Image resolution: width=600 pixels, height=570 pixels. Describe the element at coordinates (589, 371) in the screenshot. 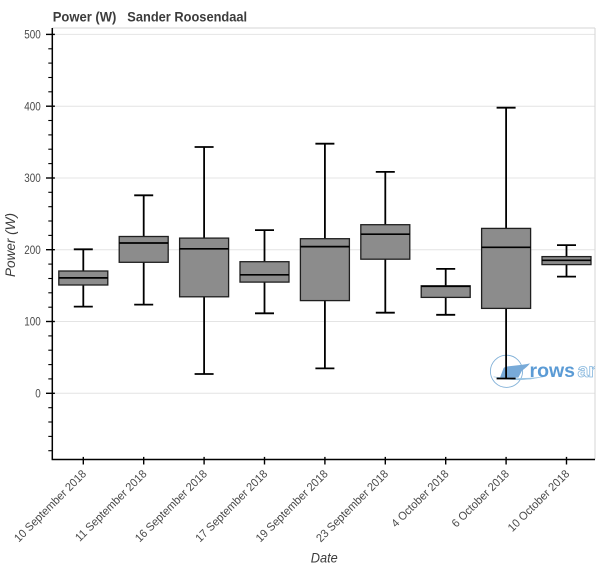

I see `svg-text: andall` at that location.